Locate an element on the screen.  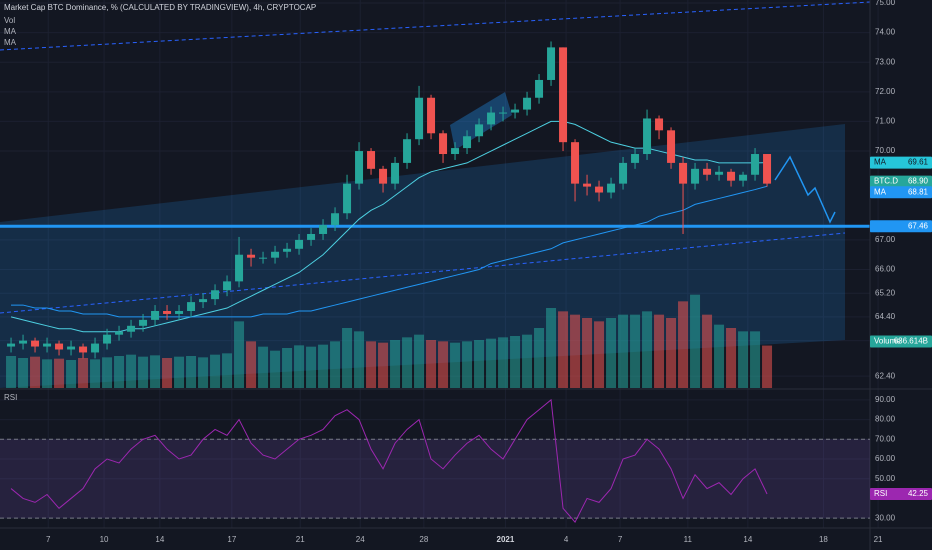
last-price-label-box is located at coordinates (901, 181).